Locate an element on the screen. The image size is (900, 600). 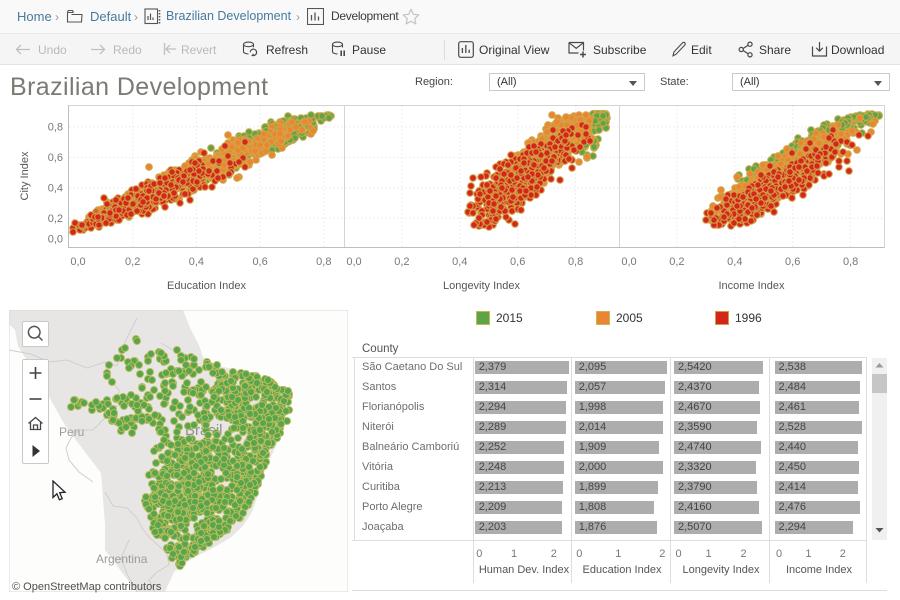
svg-text: Peru is located at coordinates (71, 432).